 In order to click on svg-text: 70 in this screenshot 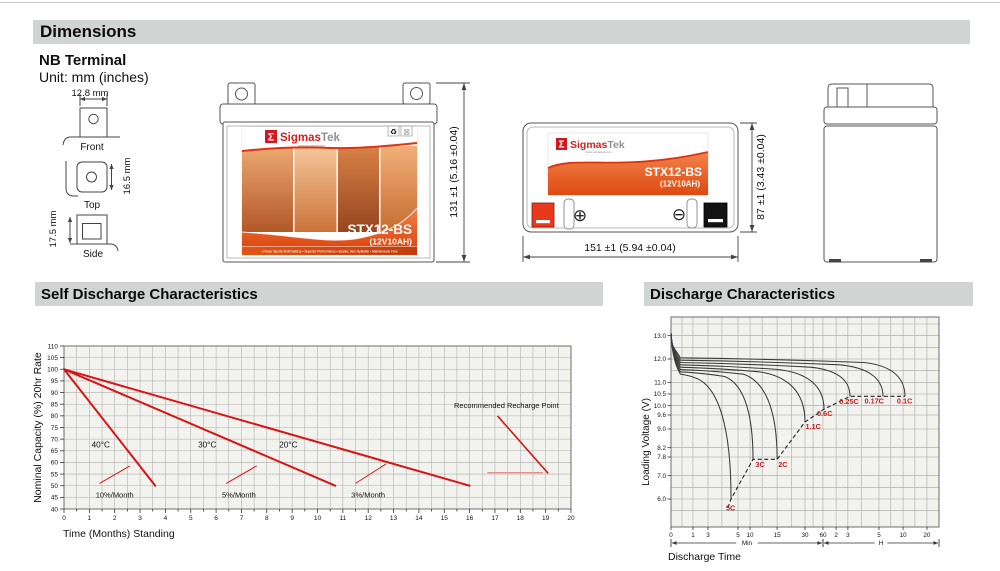, I will do `click(55, 439)`.